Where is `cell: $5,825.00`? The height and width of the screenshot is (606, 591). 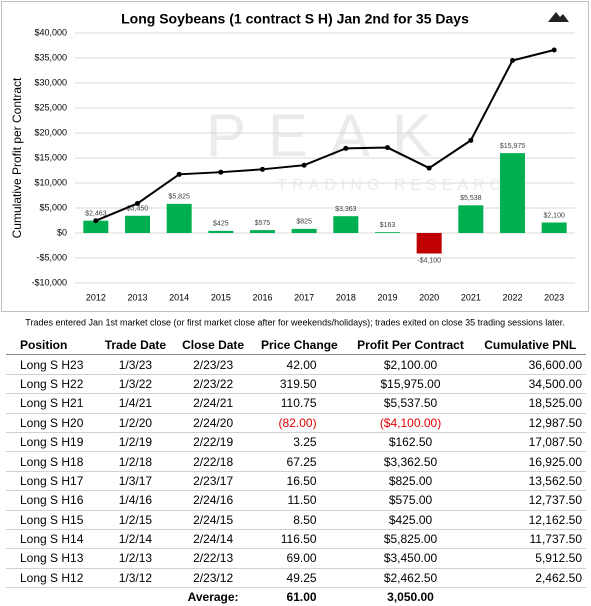
cell: $5,825.00 is located at coordinates (410, 539).